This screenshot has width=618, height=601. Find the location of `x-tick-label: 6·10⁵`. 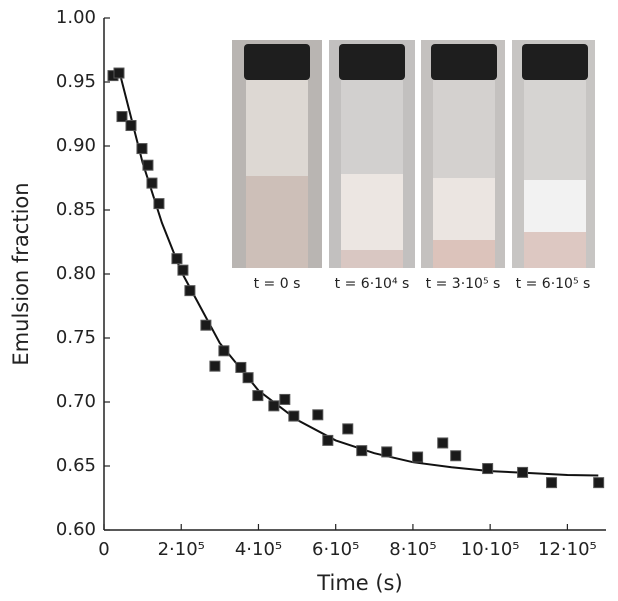

x-tick-label: 6·10⁵ is located at coordinates (335, 549).